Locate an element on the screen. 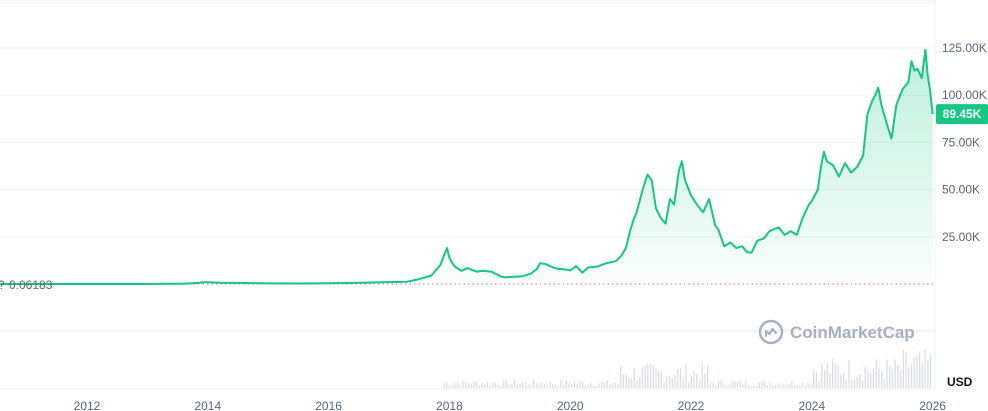 The width and height of the screenshot is (988, 411). volume-bars is located at coordinates (687, 368).